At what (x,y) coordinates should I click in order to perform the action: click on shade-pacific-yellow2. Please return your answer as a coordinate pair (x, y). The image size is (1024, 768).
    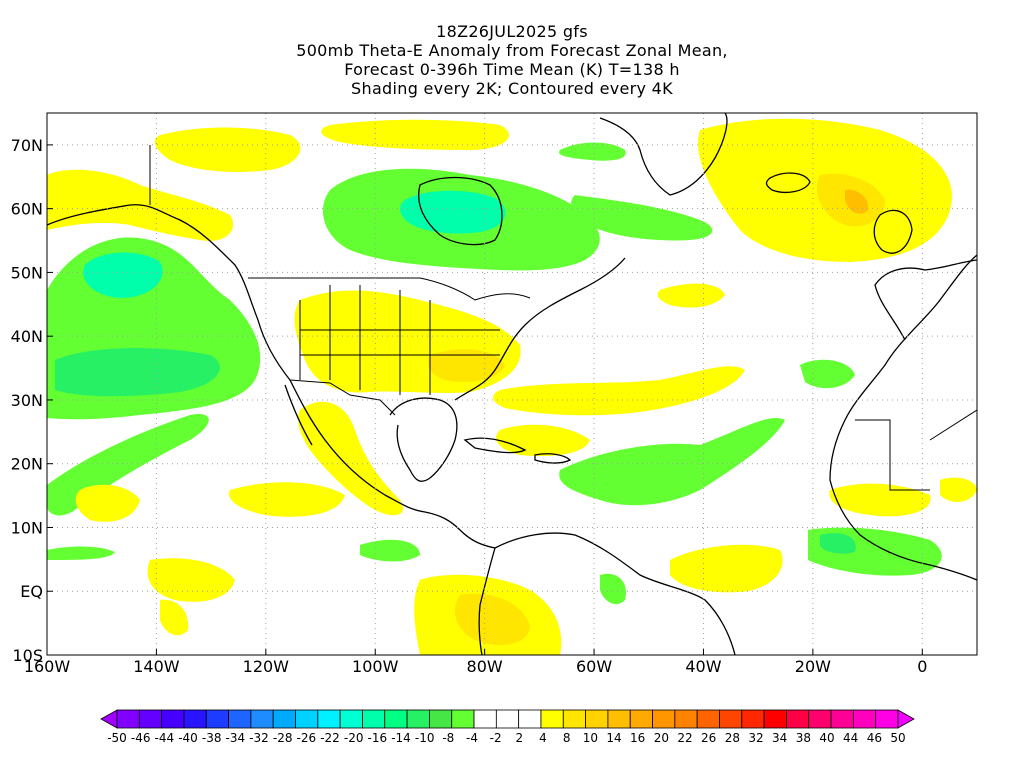
    Looking at the image, I should click on (191, 580).